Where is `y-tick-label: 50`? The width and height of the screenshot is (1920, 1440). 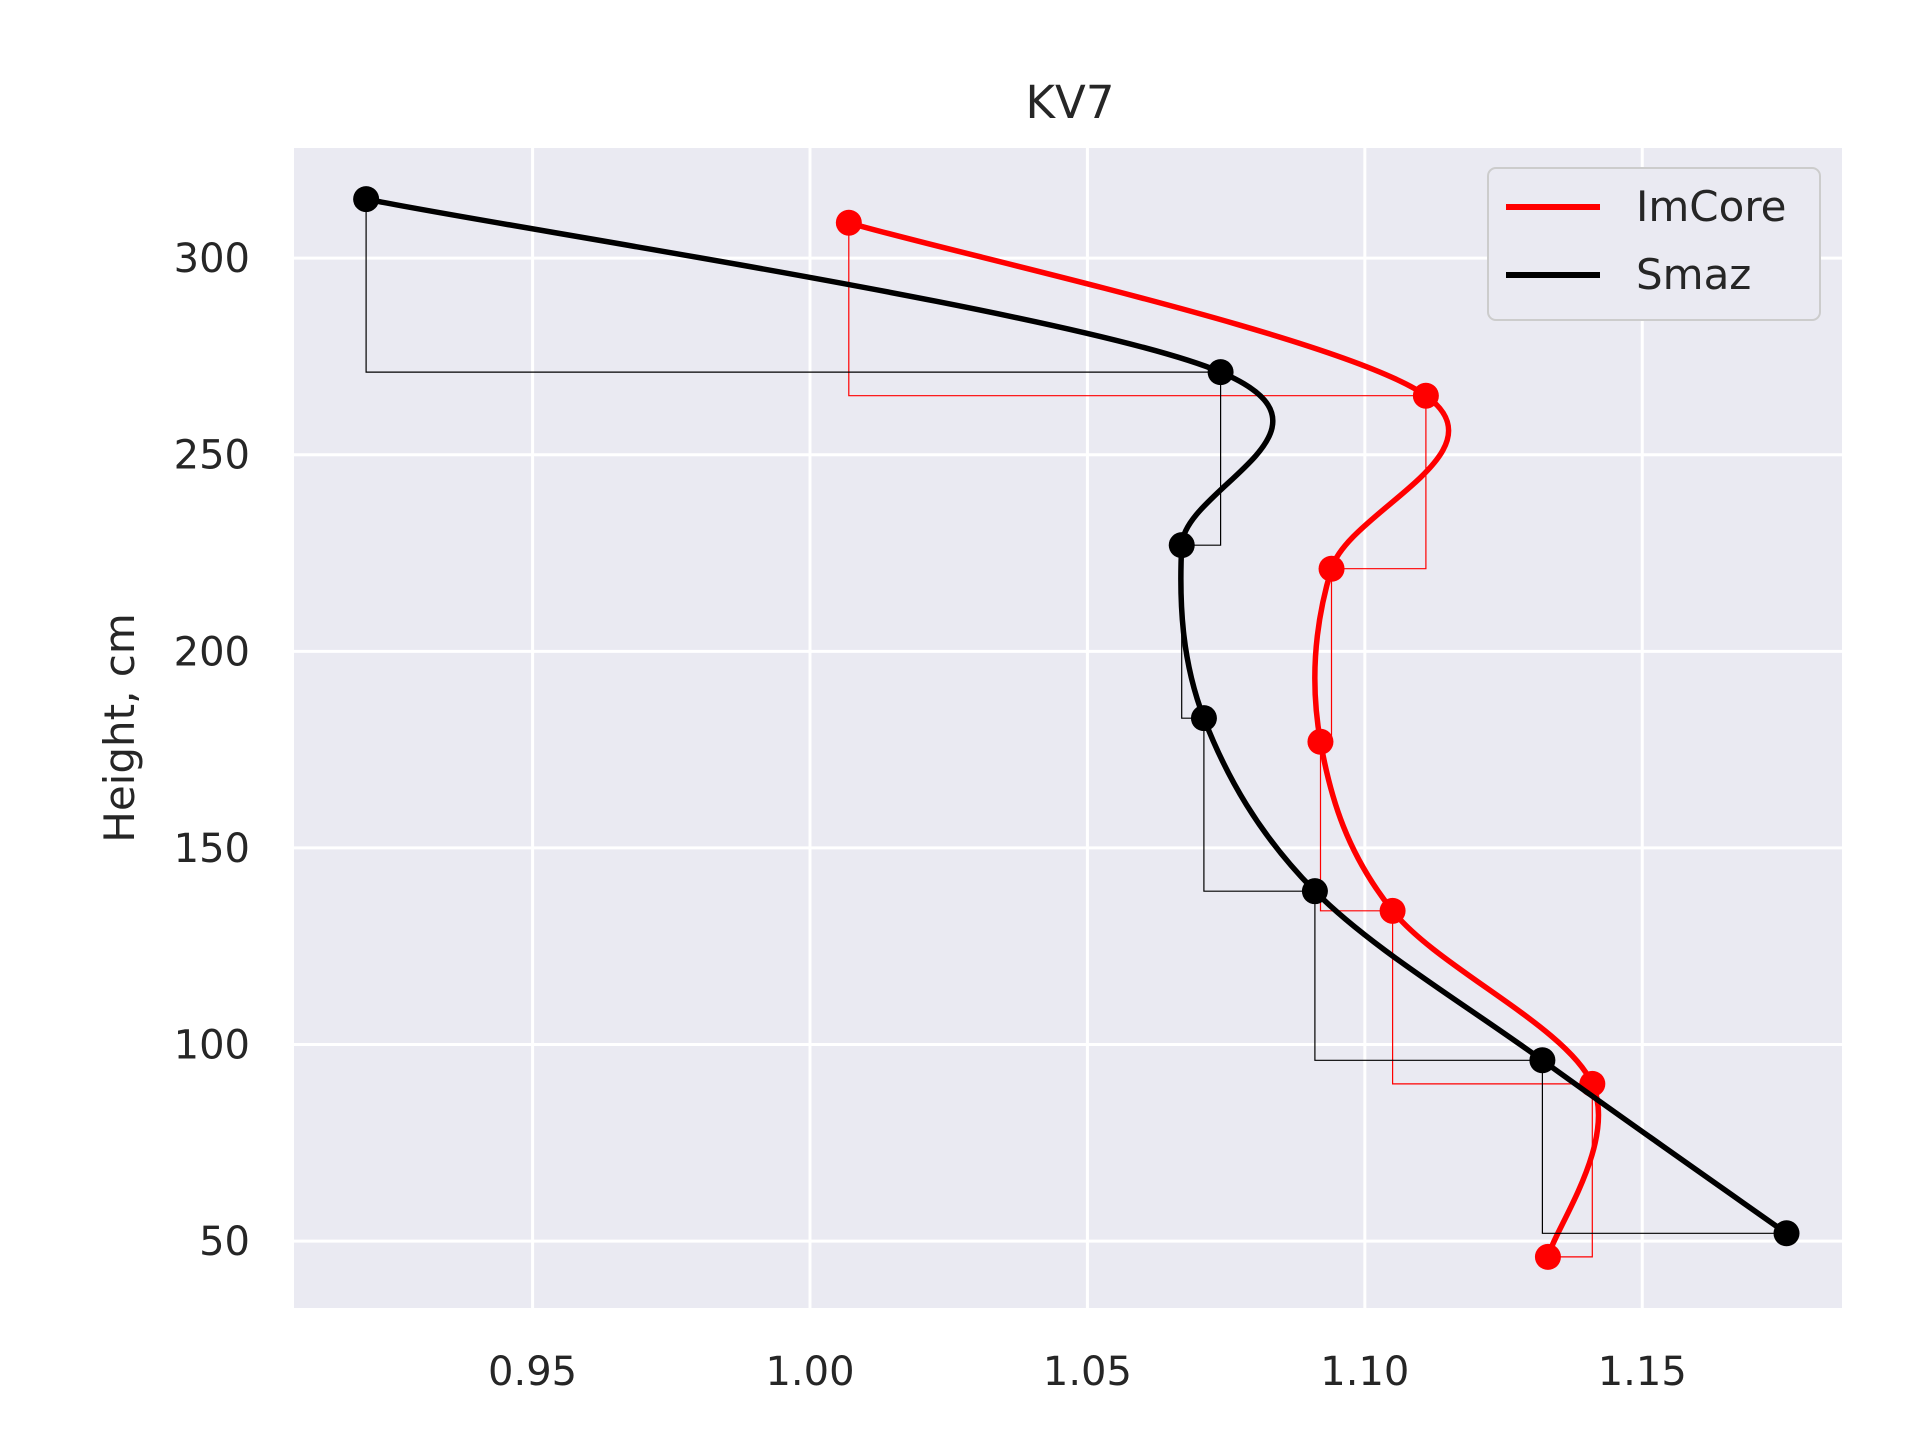
y-tick-label: 50 is located at coordinates (224, 1242).